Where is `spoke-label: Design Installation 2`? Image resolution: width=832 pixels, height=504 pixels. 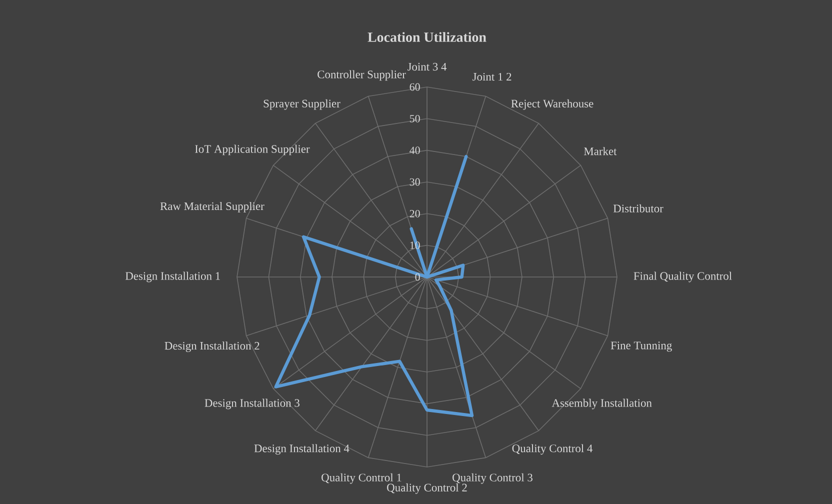
spoke-label: Design Installation 2 is located at coordinates (212, 347).